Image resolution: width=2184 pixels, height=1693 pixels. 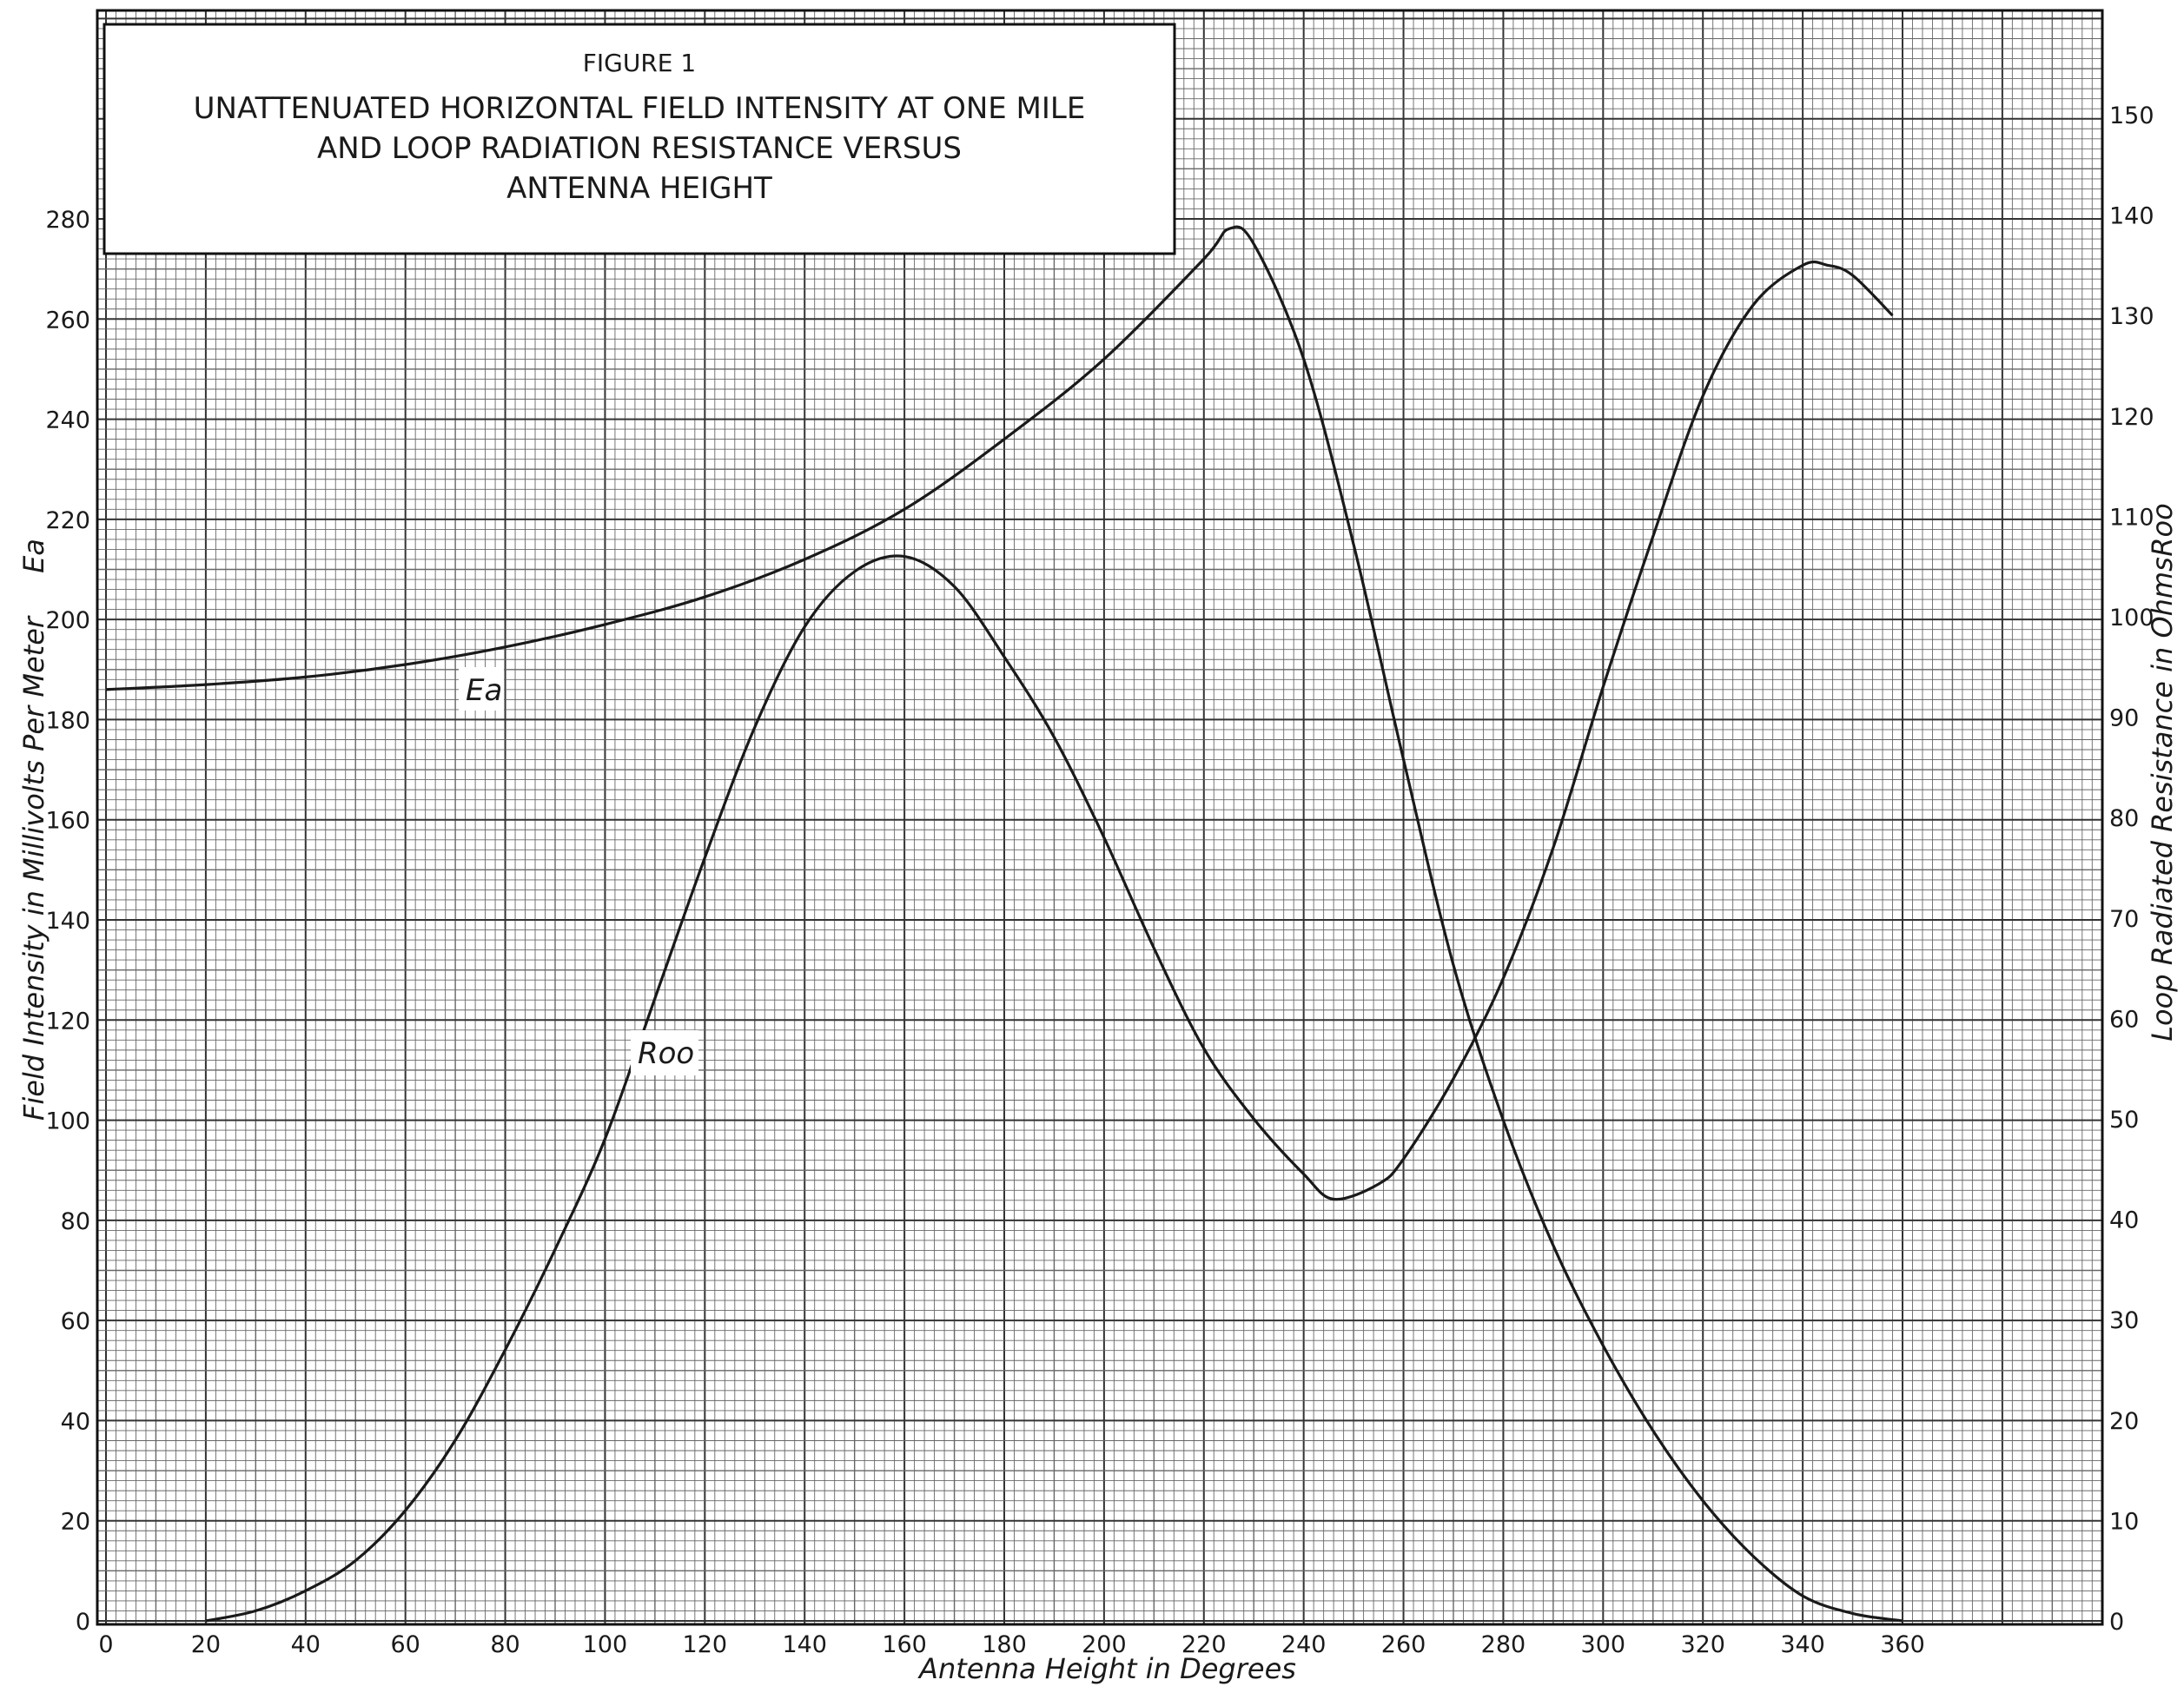 What do you see at coordinates (33, 556) in the screenshot?
I see `y-left-axis-symbol: Ea` at bounding box center [33, 556].